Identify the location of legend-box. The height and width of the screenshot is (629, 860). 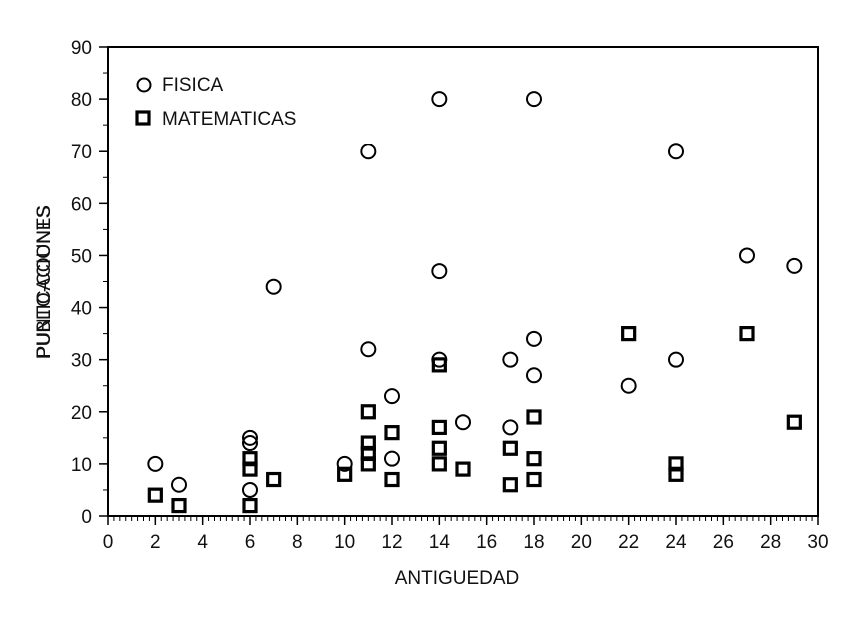
(254, 103).